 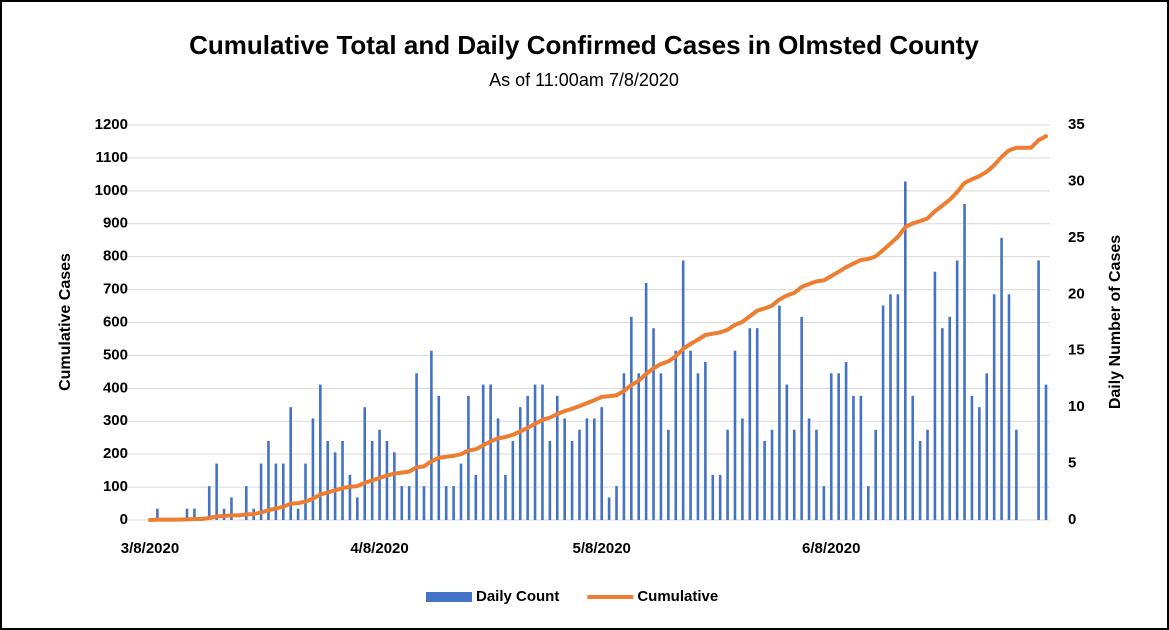 I want to click on y2-tick-label: 35, so click(x=1076, y=124).